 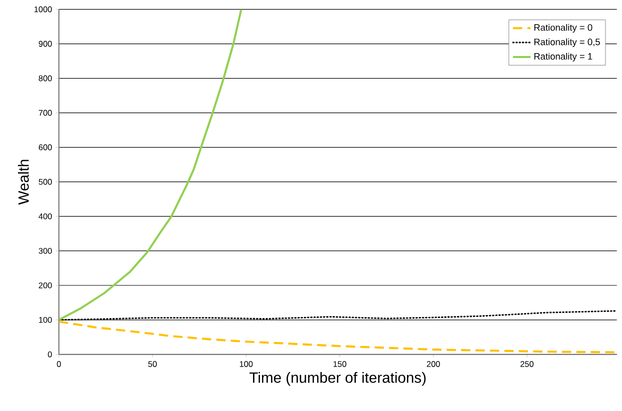 What do you see at coordinates (45, 43) in the screenshot?
I see `y-tick-label: 900` at bounding box center [45, 43].